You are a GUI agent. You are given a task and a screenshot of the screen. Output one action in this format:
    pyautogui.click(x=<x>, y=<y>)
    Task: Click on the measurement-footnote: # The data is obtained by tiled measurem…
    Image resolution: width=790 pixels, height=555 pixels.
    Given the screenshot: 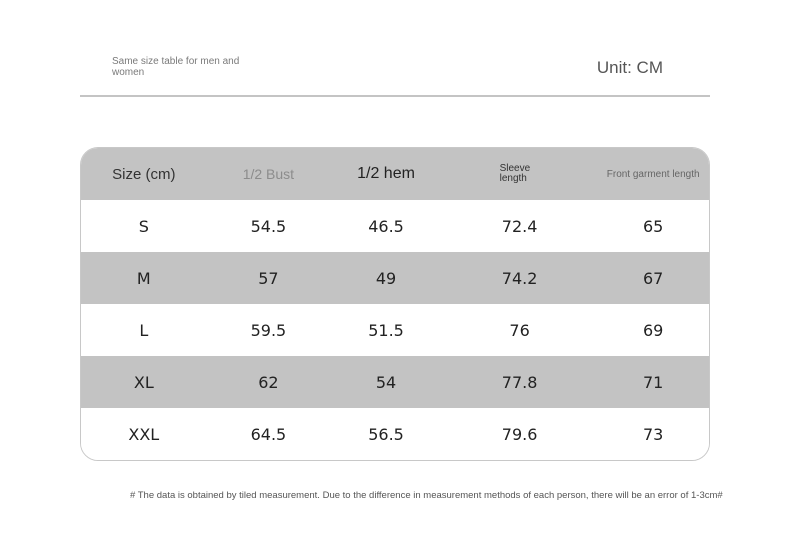 What is the action you would take?
    pyautogui.click(x=426, y=495)
    